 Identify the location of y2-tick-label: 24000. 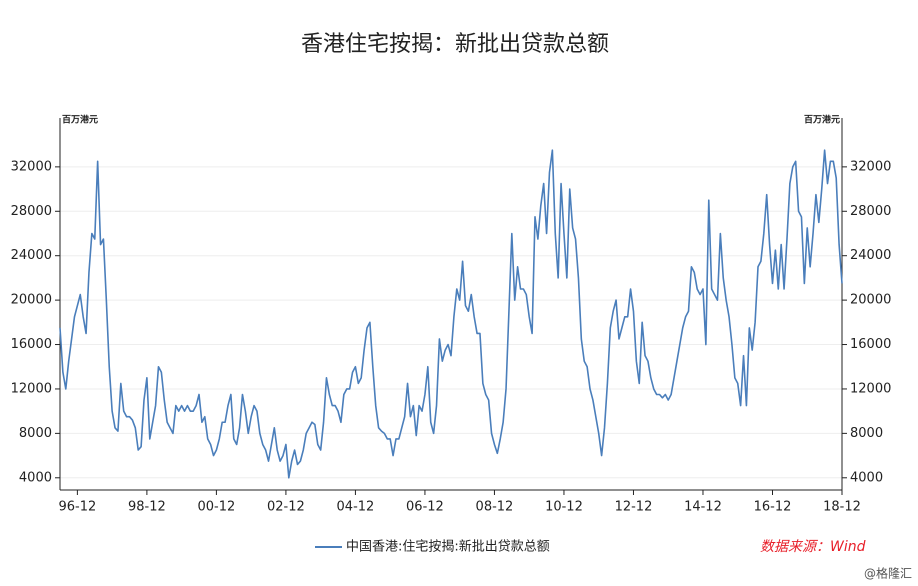
(870, 255).